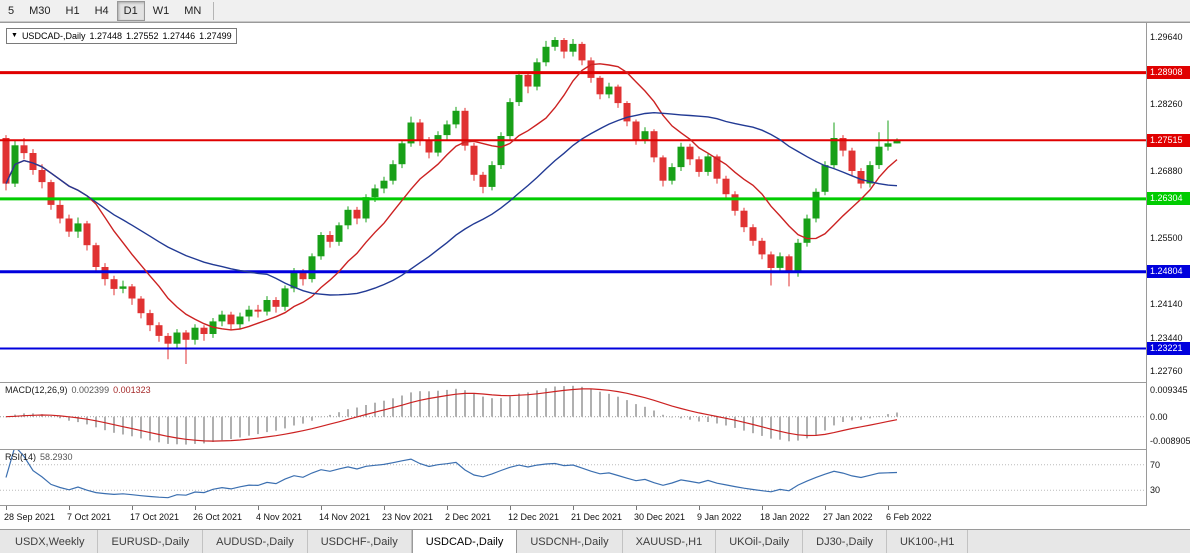 The height and width of the screenshot is (553, 1190). I want to click on date-label: 27 Jan 2022, so click(848, 517).